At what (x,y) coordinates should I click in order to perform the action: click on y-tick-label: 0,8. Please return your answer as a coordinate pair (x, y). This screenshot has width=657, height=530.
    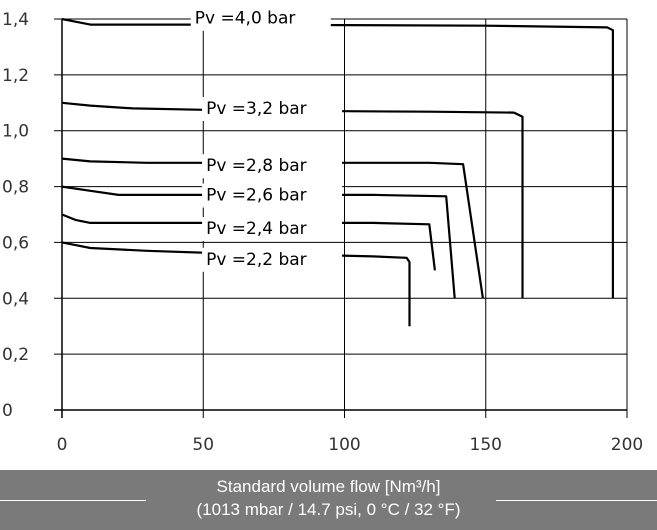
    Looking at the image, I should click on (15, 188).